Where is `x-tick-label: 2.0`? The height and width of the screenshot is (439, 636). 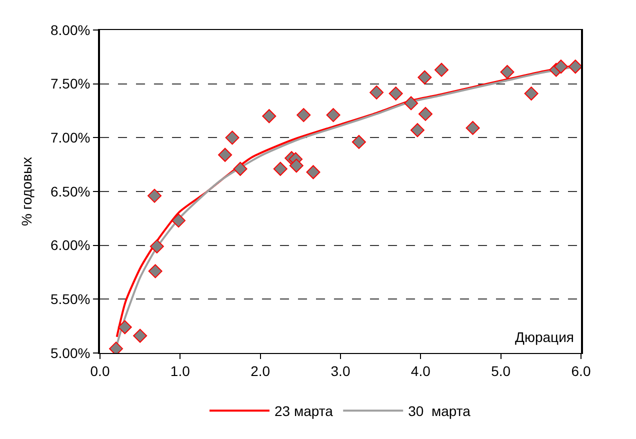 x-tick-label: 2.0 is located at coordinates (260, 370).